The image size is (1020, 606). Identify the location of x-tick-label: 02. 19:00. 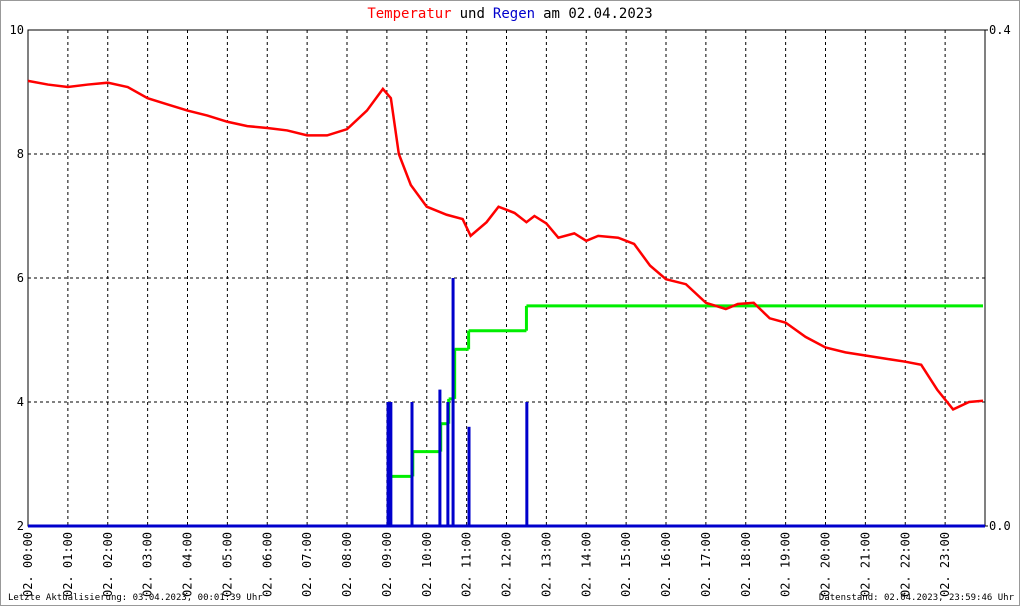
(786, 564).